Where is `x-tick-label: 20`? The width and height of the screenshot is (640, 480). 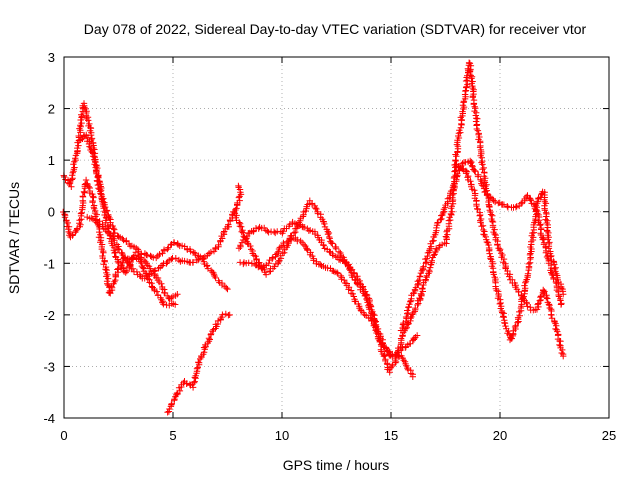
x-tick-label: 20 is located at coordinates (500, 435).